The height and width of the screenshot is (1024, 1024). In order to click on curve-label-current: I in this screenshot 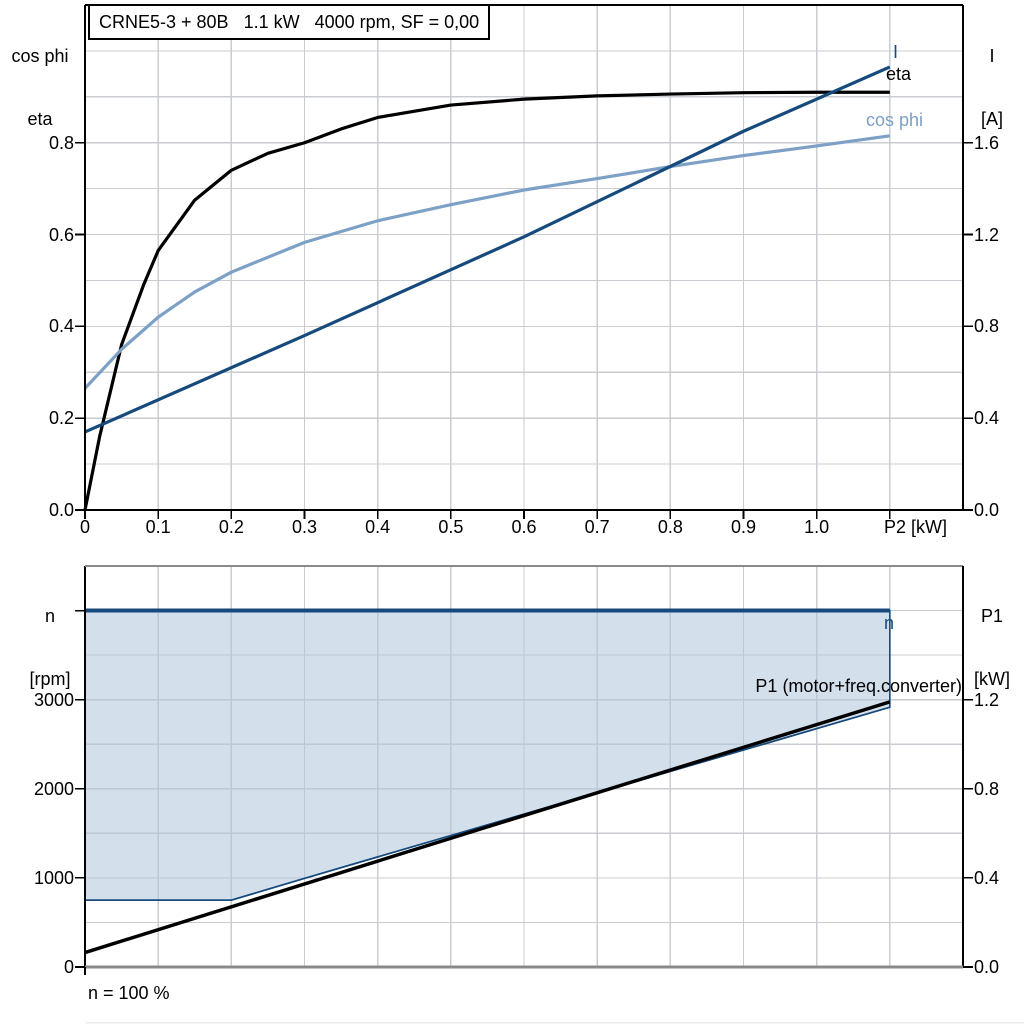, I will do `click(896, 52)`.